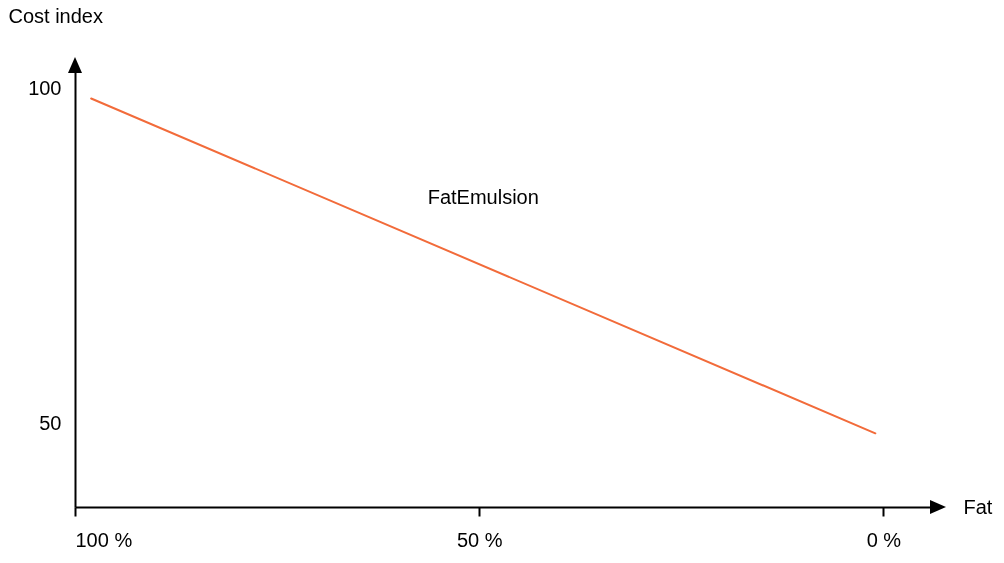  I want to click on y-tick-label: 100, so click(45, 87).